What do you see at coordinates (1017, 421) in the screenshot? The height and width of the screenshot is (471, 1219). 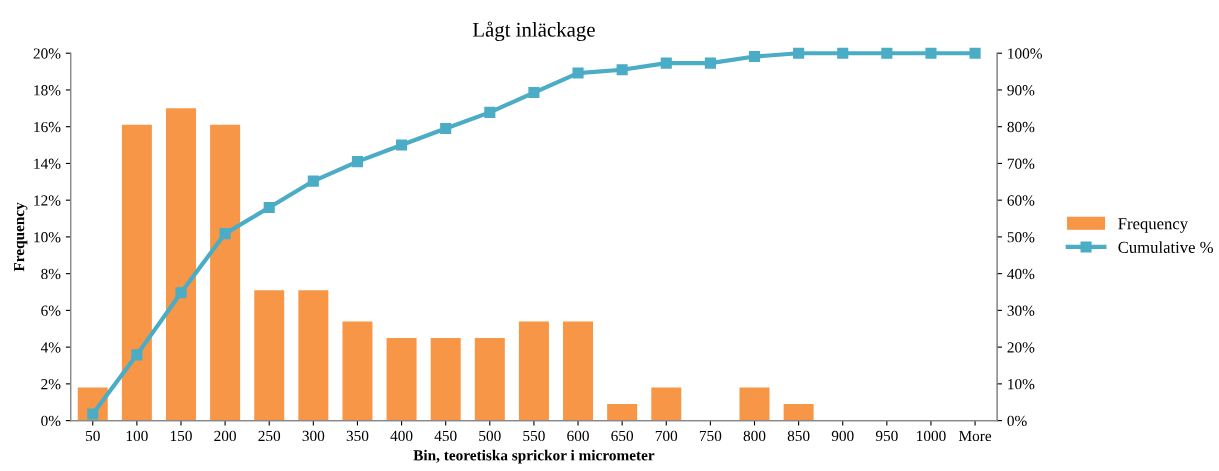 I see `y2-tick-label: 0%` at bounding box center [1017, 421].